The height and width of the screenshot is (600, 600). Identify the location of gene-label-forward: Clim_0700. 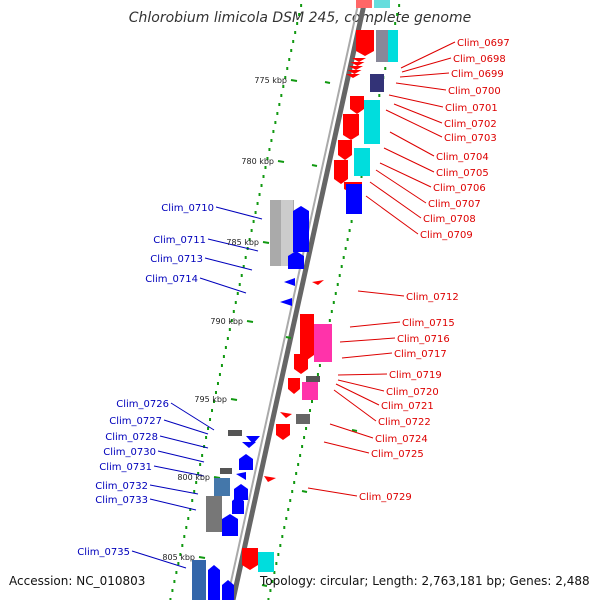
(474, 91).